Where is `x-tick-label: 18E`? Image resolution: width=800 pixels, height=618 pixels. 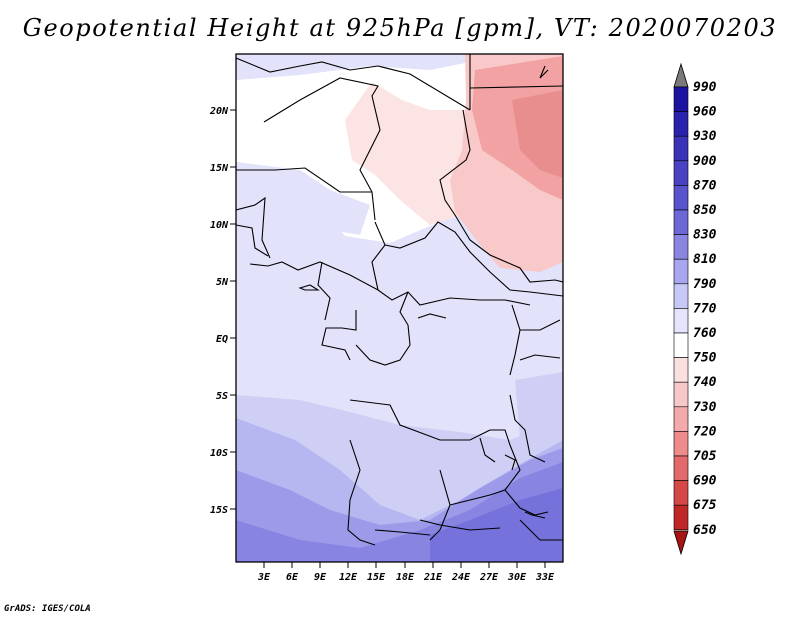
x-tick-label: 18E is located at coordinates (405, 577).